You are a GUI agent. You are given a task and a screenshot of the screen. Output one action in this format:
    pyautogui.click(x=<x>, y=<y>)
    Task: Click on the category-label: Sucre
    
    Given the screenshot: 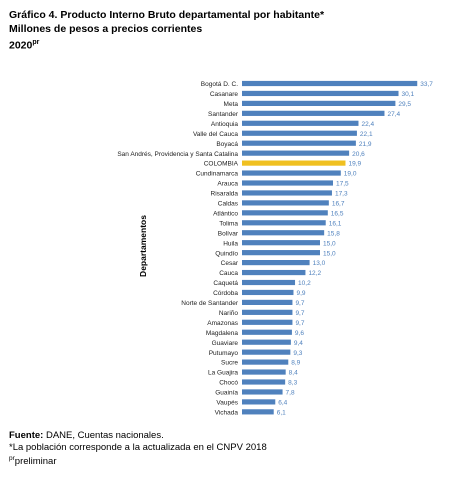 What is the action you would take?
    pyautogui.click(x=229, y=363)
    